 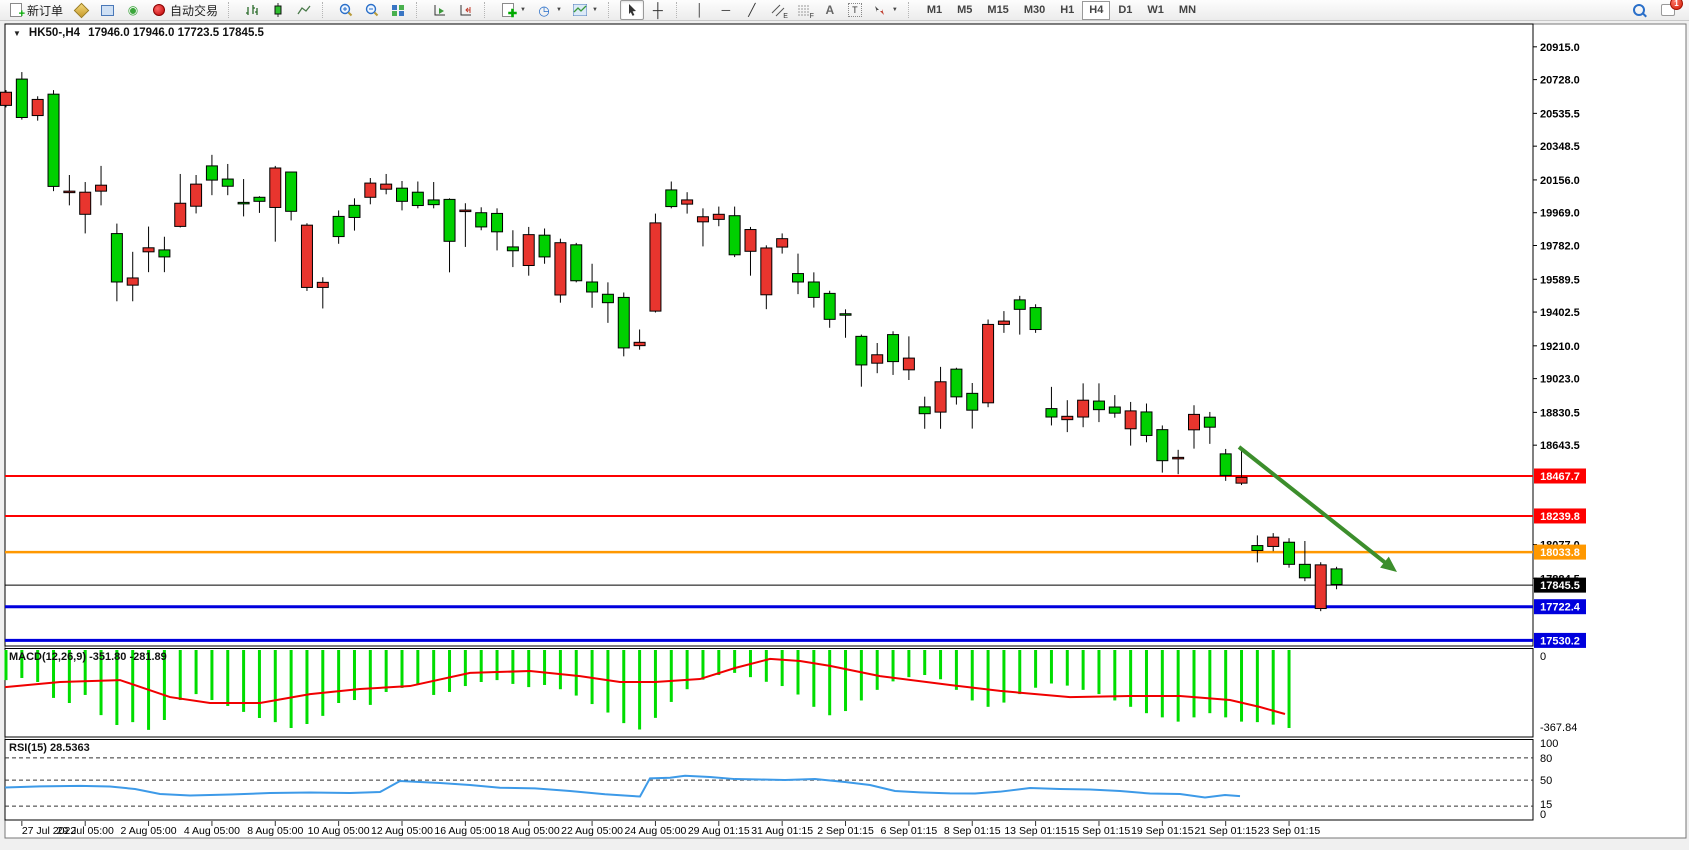 What do you see at coordinates (278, 10) in the screenshot?
I see `candlestick-chart-button` at bounding box center [278, 10].